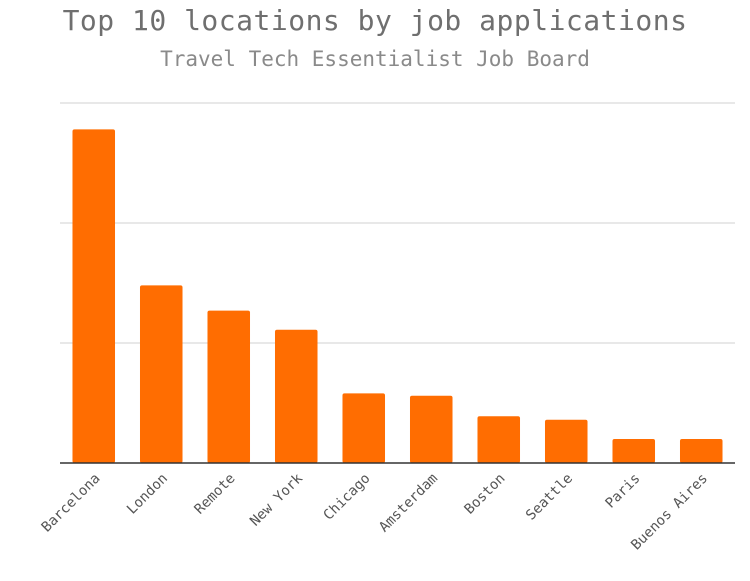  What do you see at coordinates (634, 451) in the screenshot?
I see `bar-paris` at bounding box center [634, 451].